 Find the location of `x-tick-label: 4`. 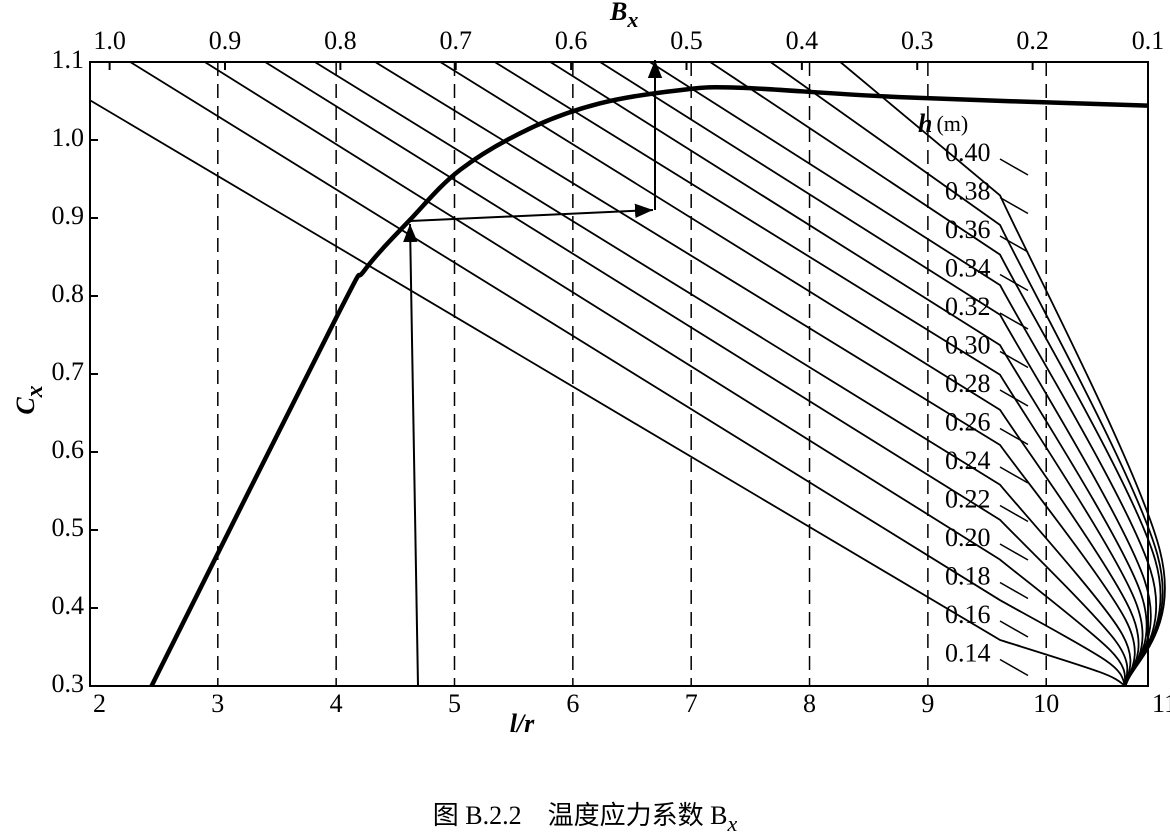

x-tick-label: 4 is located at coordinates (336, 703).